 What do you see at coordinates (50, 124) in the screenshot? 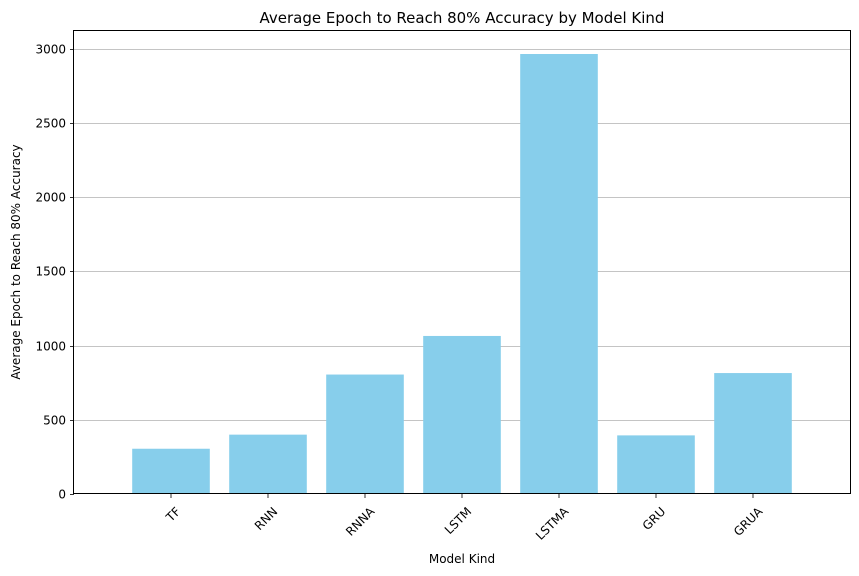
I see `y-tick-label: 2500` at bounding box center [50, 124].